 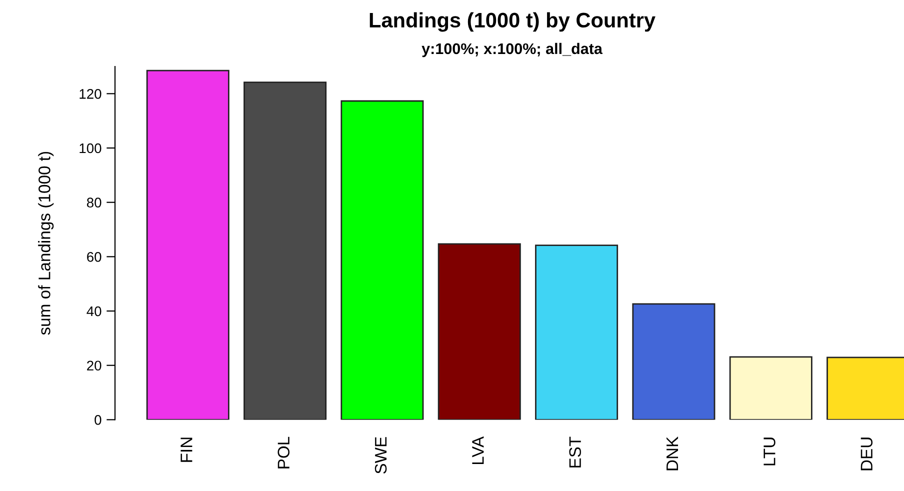 I want to click on x-tick-label: EST, so click(x=575, y=452).